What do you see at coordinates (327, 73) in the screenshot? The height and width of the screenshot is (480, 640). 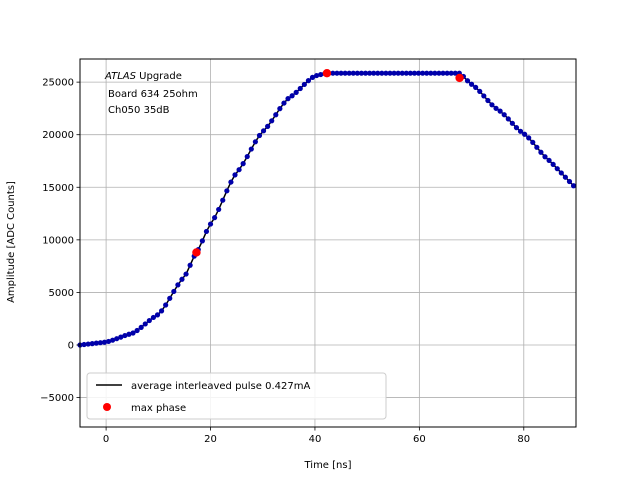 I see `max-phase-point` at bounding box center [327, 73].